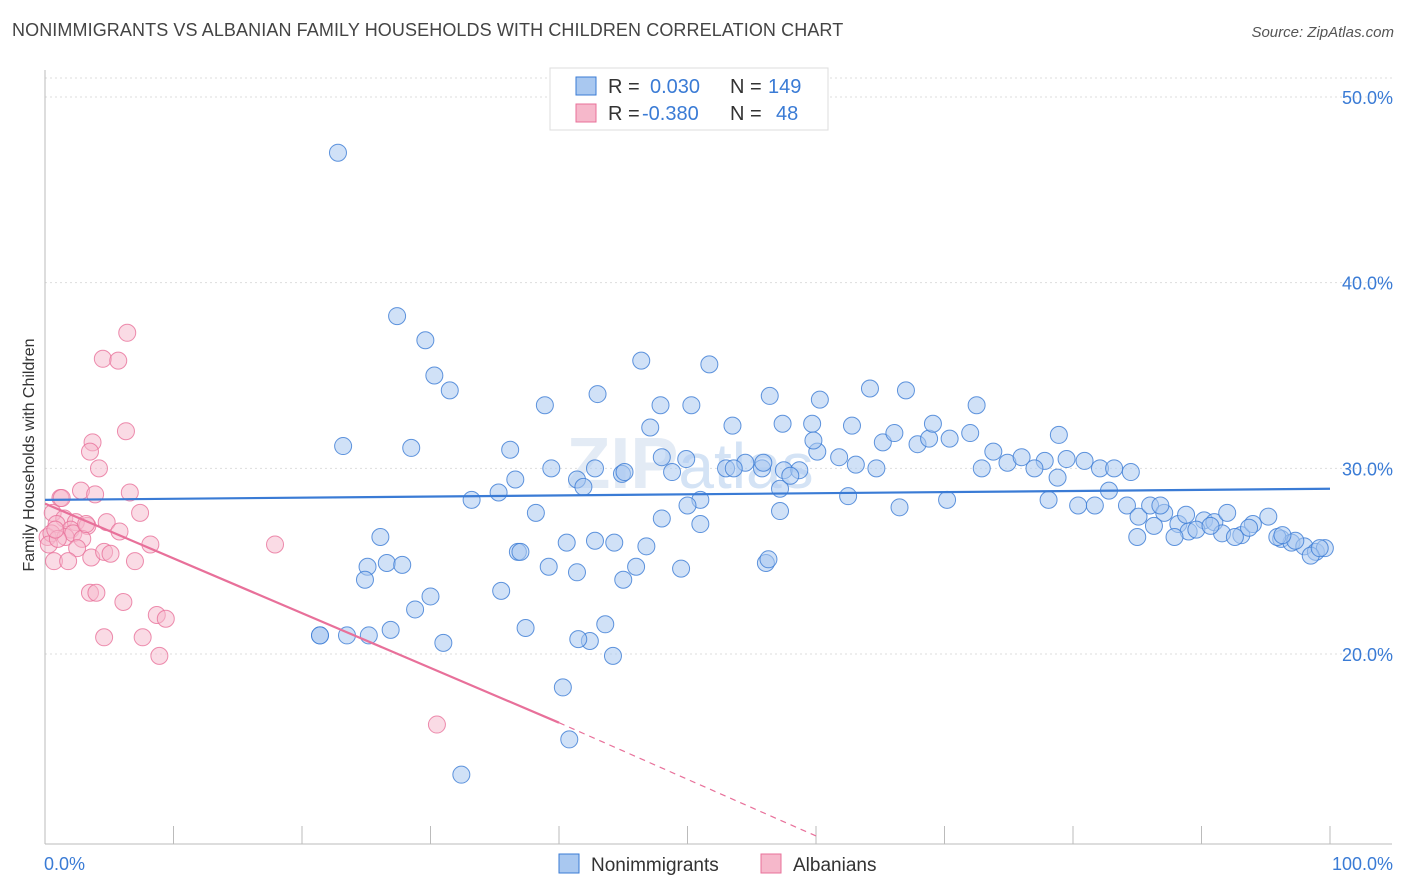  I want to click on legend-n-value-1: 149, so click(784, 87).